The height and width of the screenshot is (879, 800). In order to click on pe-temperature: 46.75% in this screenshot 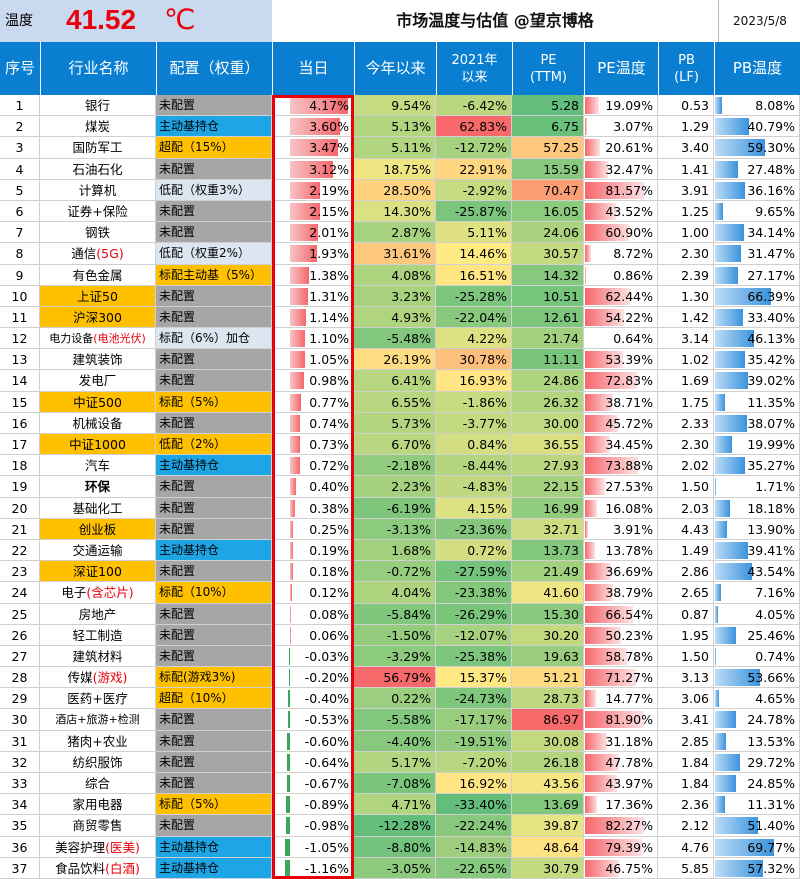, I will do `click(621, 868)`.